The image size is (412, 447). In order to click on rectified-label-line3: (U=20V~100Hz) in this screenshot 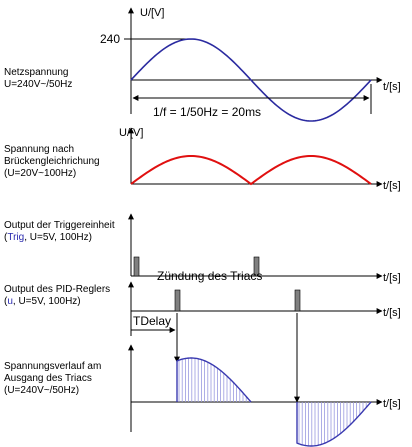, I will do `click(40, 173)`.